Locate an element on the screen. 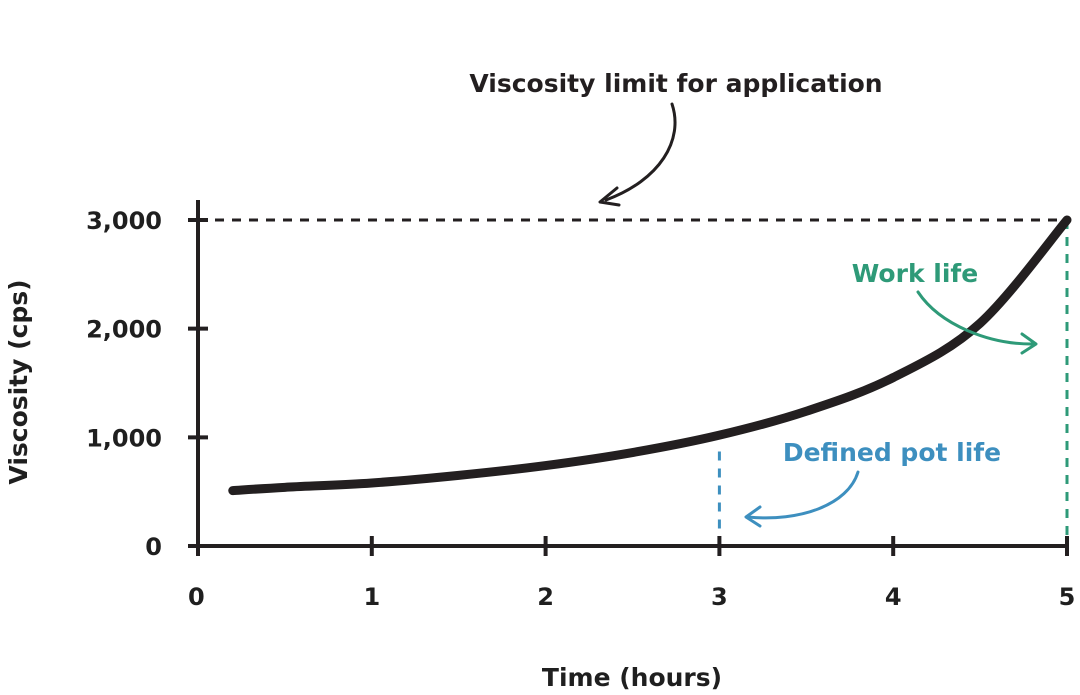  viscosity-limit-arrowhead is located at coordinates (609, 196).